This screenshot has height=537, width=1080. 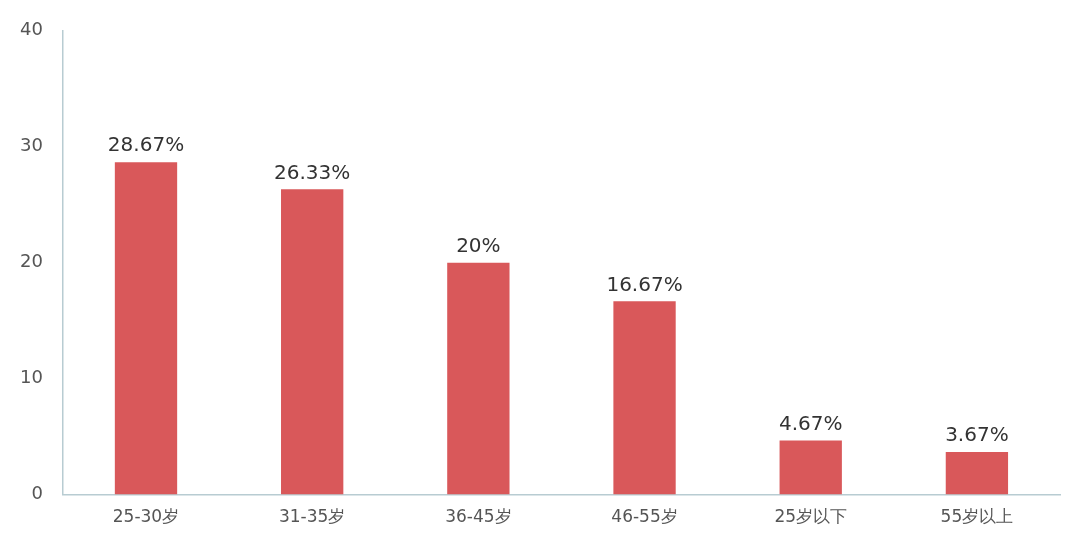 I want to click on x-tick-label: 31-35岁, so click(x=312, y=516).